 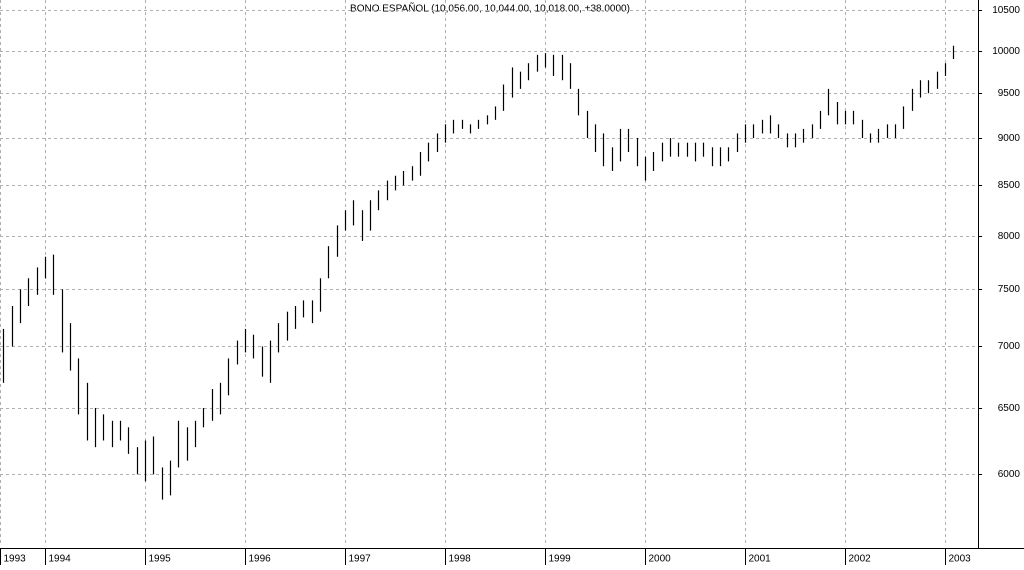 What do you see at coordinates (60, 559) in the screenshot?
I see `x-tick-label: 1994` at bounding box center [60, 559].